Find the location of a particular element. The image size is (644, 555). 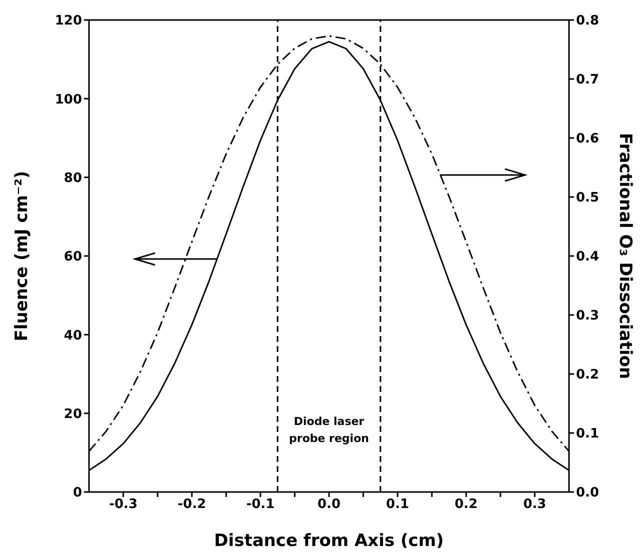

y2-tick-label: 0.3 is located at coordinates (588, 316).